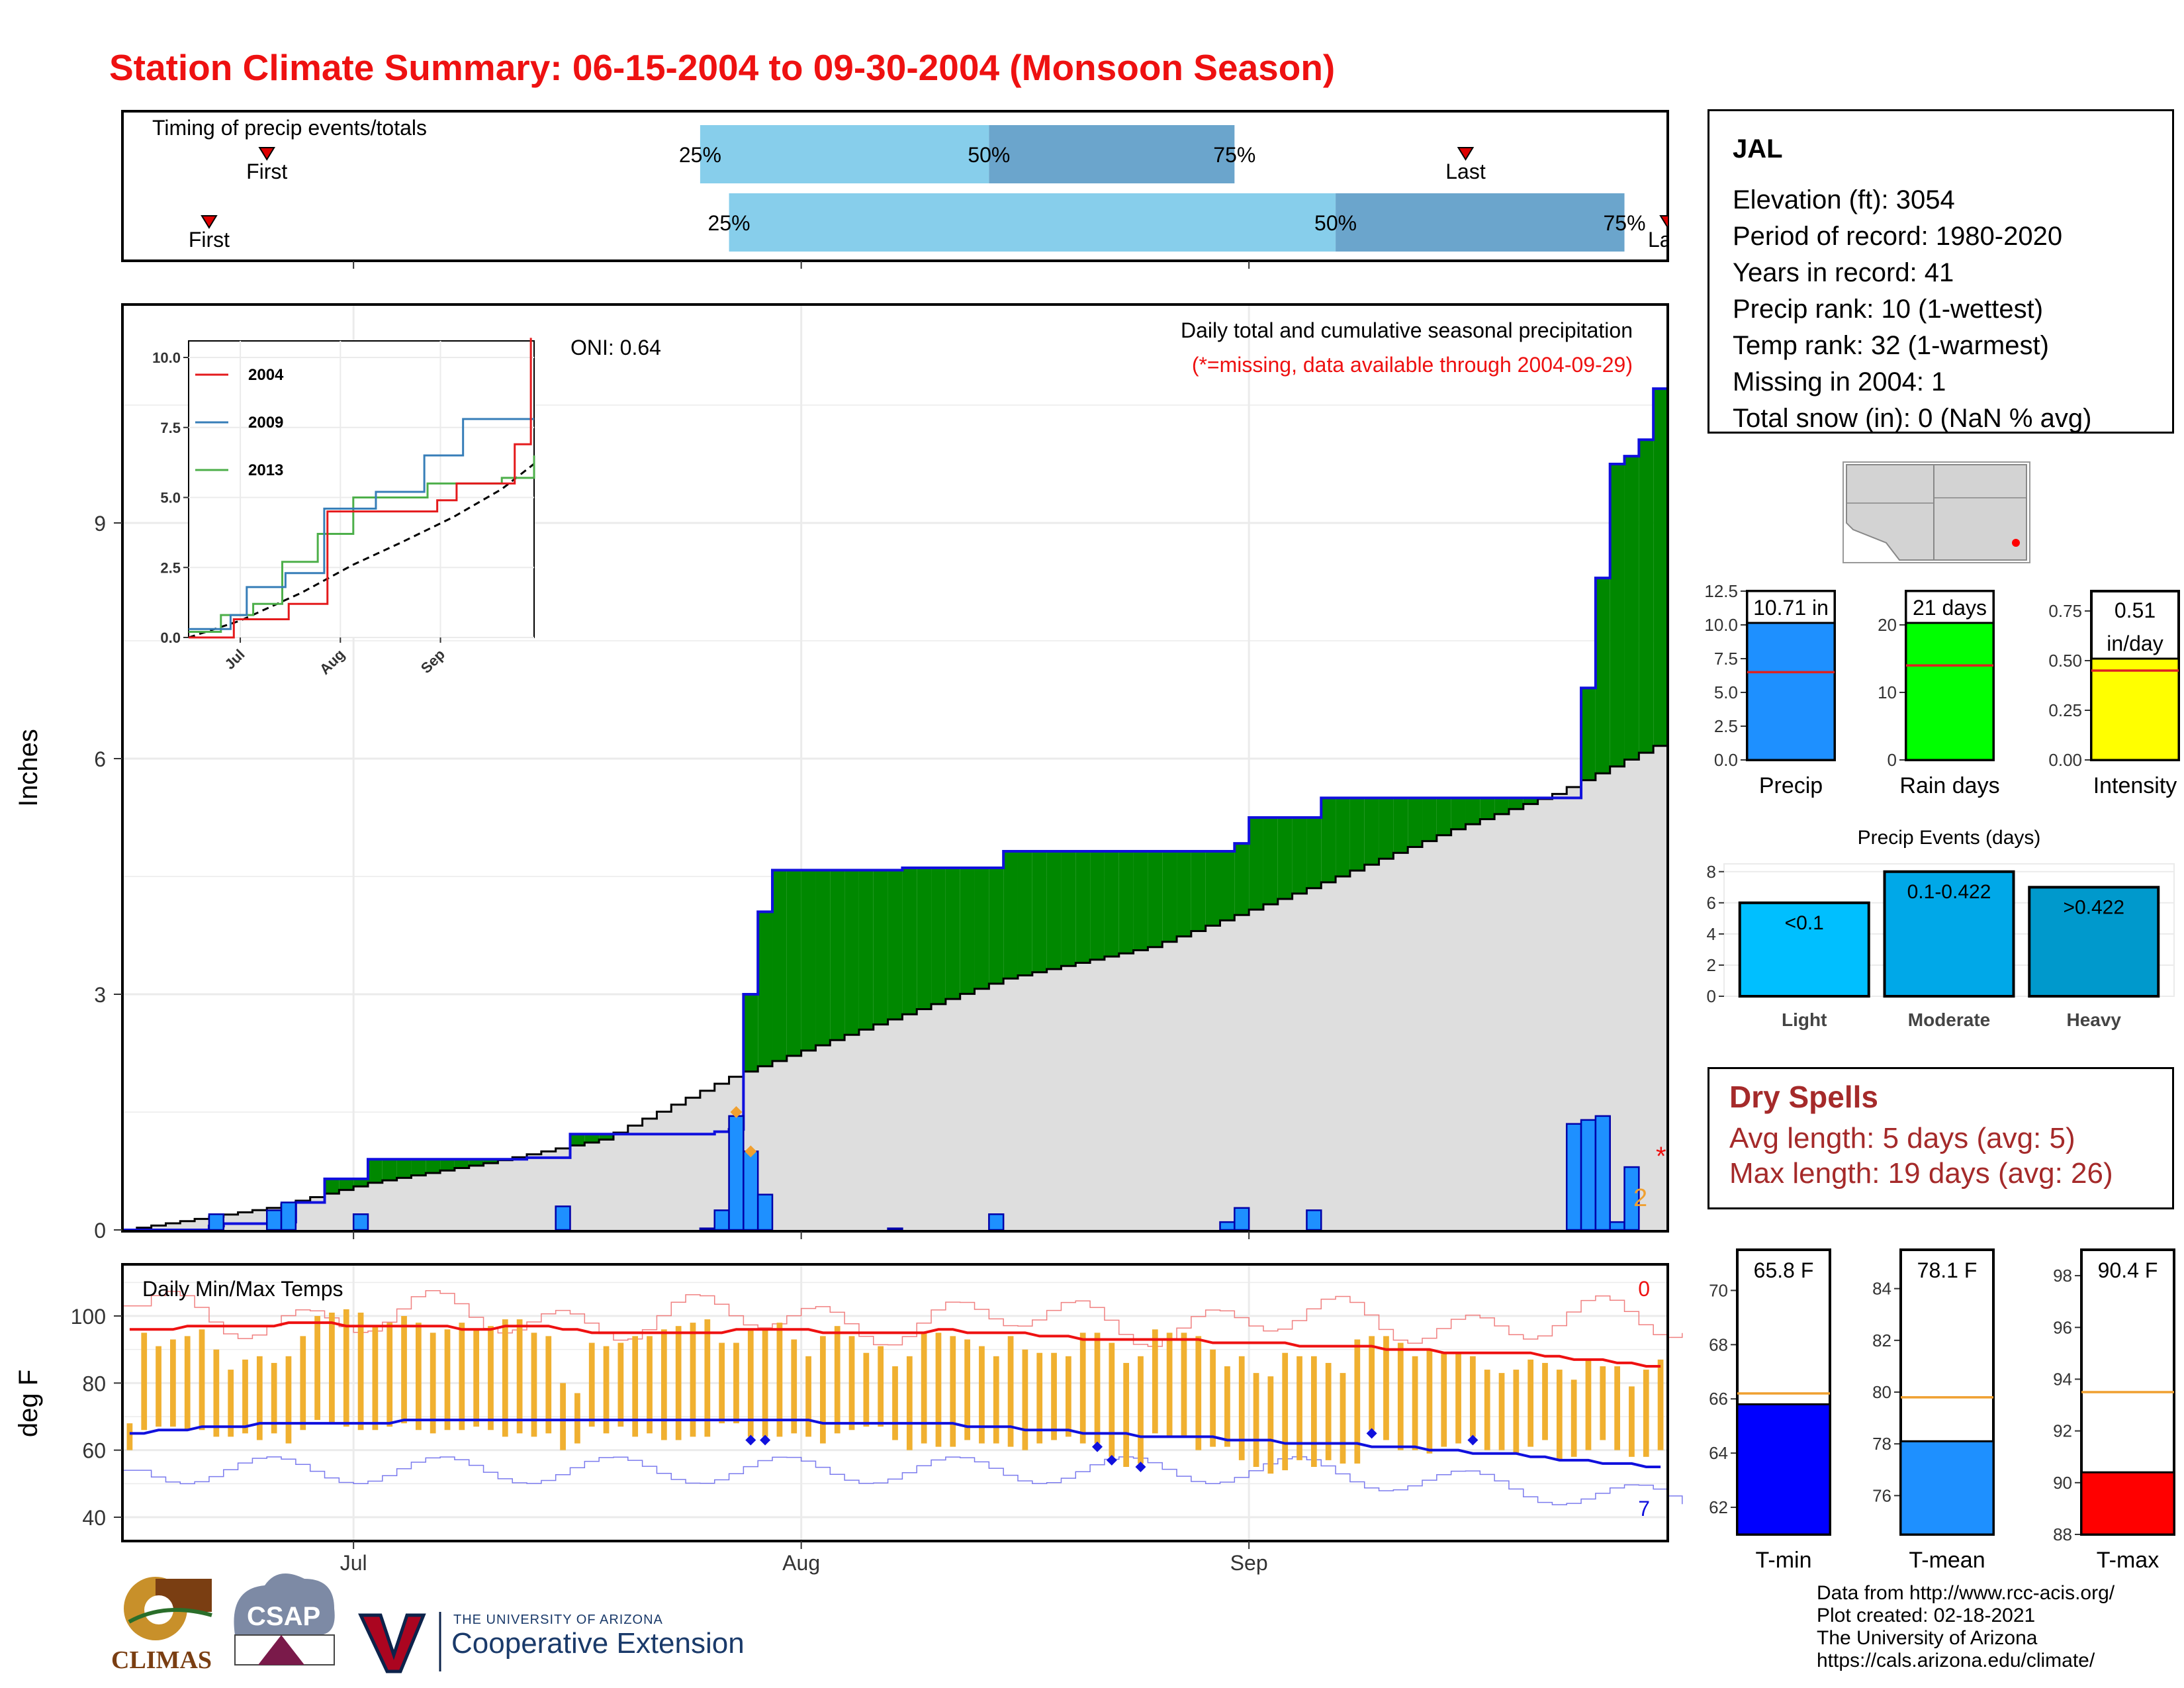 The height and width of the screenshot is (1688, 2184). What do you see at coordinates (1881, 1289) in the screenshot?
I see `temp-mean-summary-tick-label: 84` at bounding box center [1881, 1289].